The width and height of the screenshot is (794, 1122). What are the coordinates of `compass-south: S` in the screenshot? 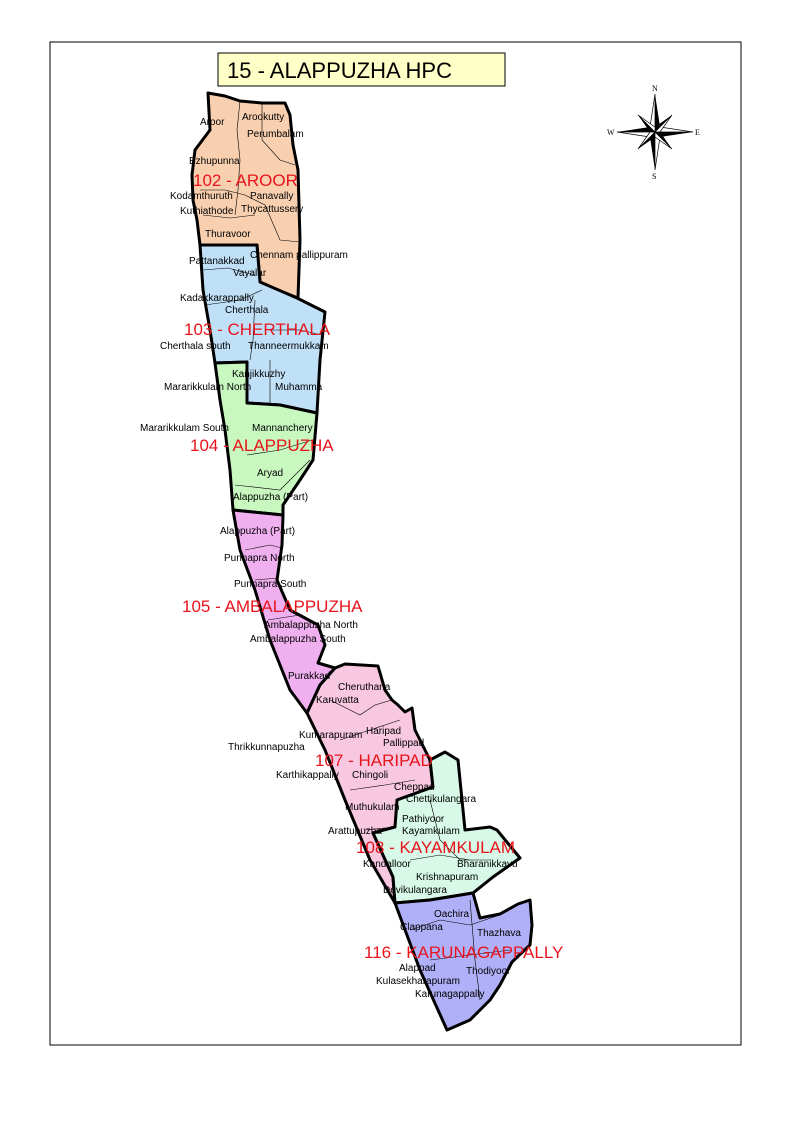 It's located at (654, 176).